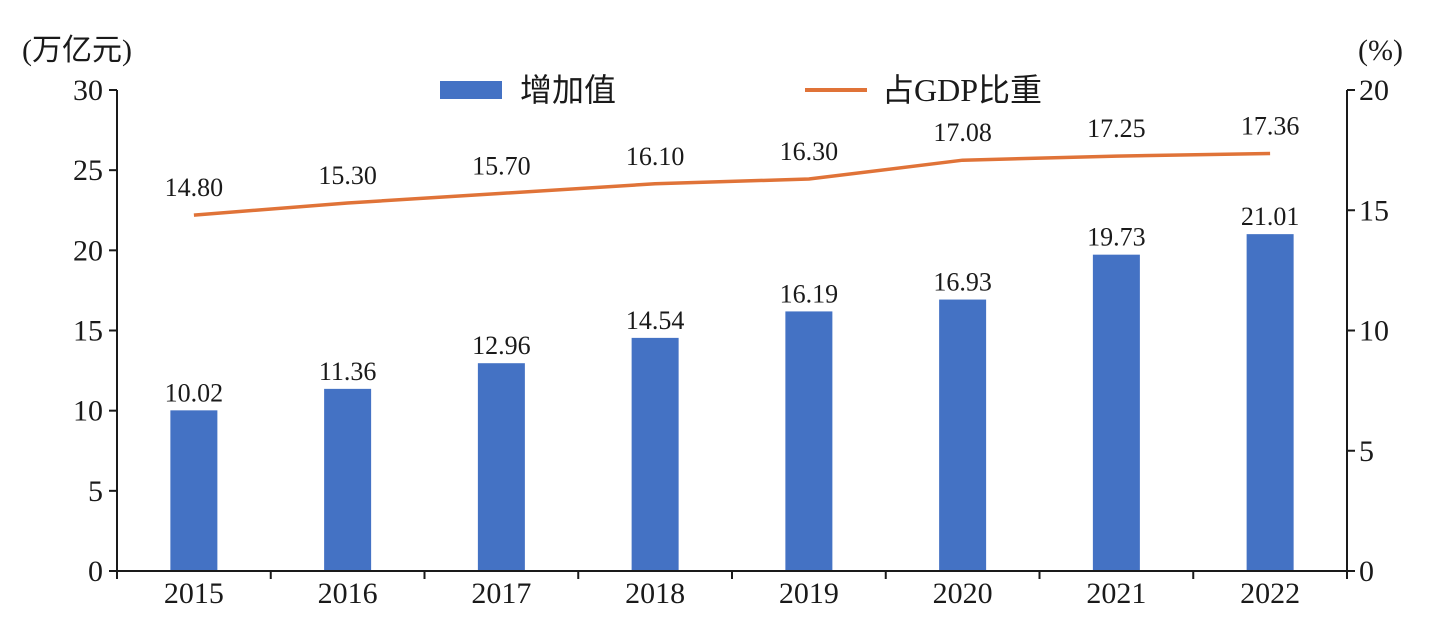 This screenshot has width=1442, height=629. I want to click on line-share-of-gdp, so click(732, 184).